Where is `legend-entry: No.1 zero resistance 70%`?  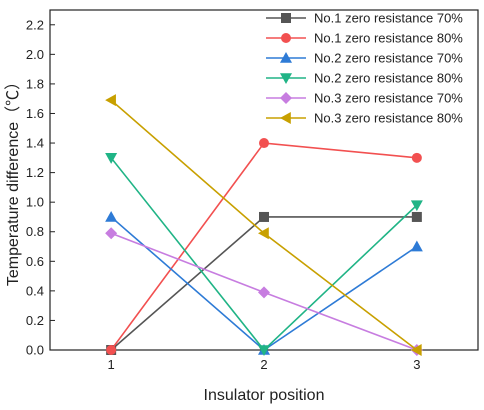
legend-entry: No.1 zero resistance 70% is located at coordinates (364, 18).